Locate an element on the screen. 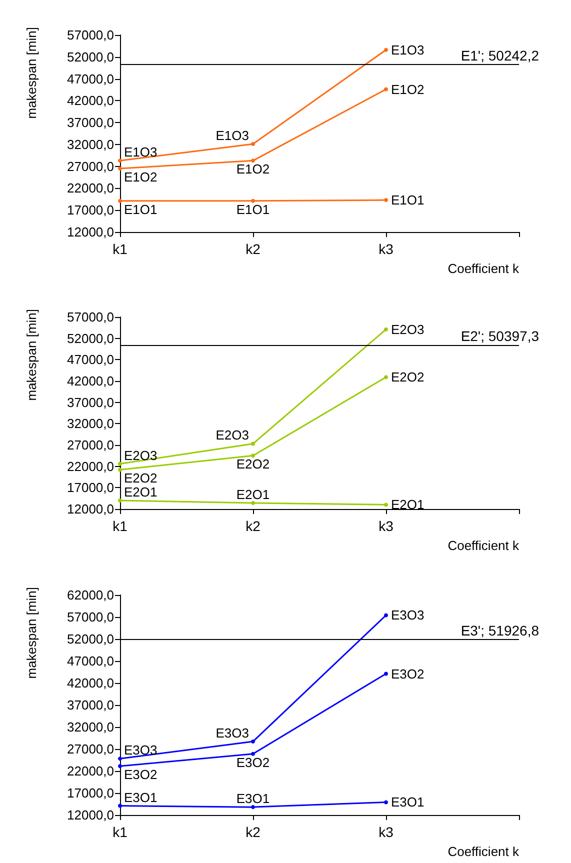 The height and width of the screenshot is (863, 571). series-label: E2O2 is located at coordinates (253, 464).